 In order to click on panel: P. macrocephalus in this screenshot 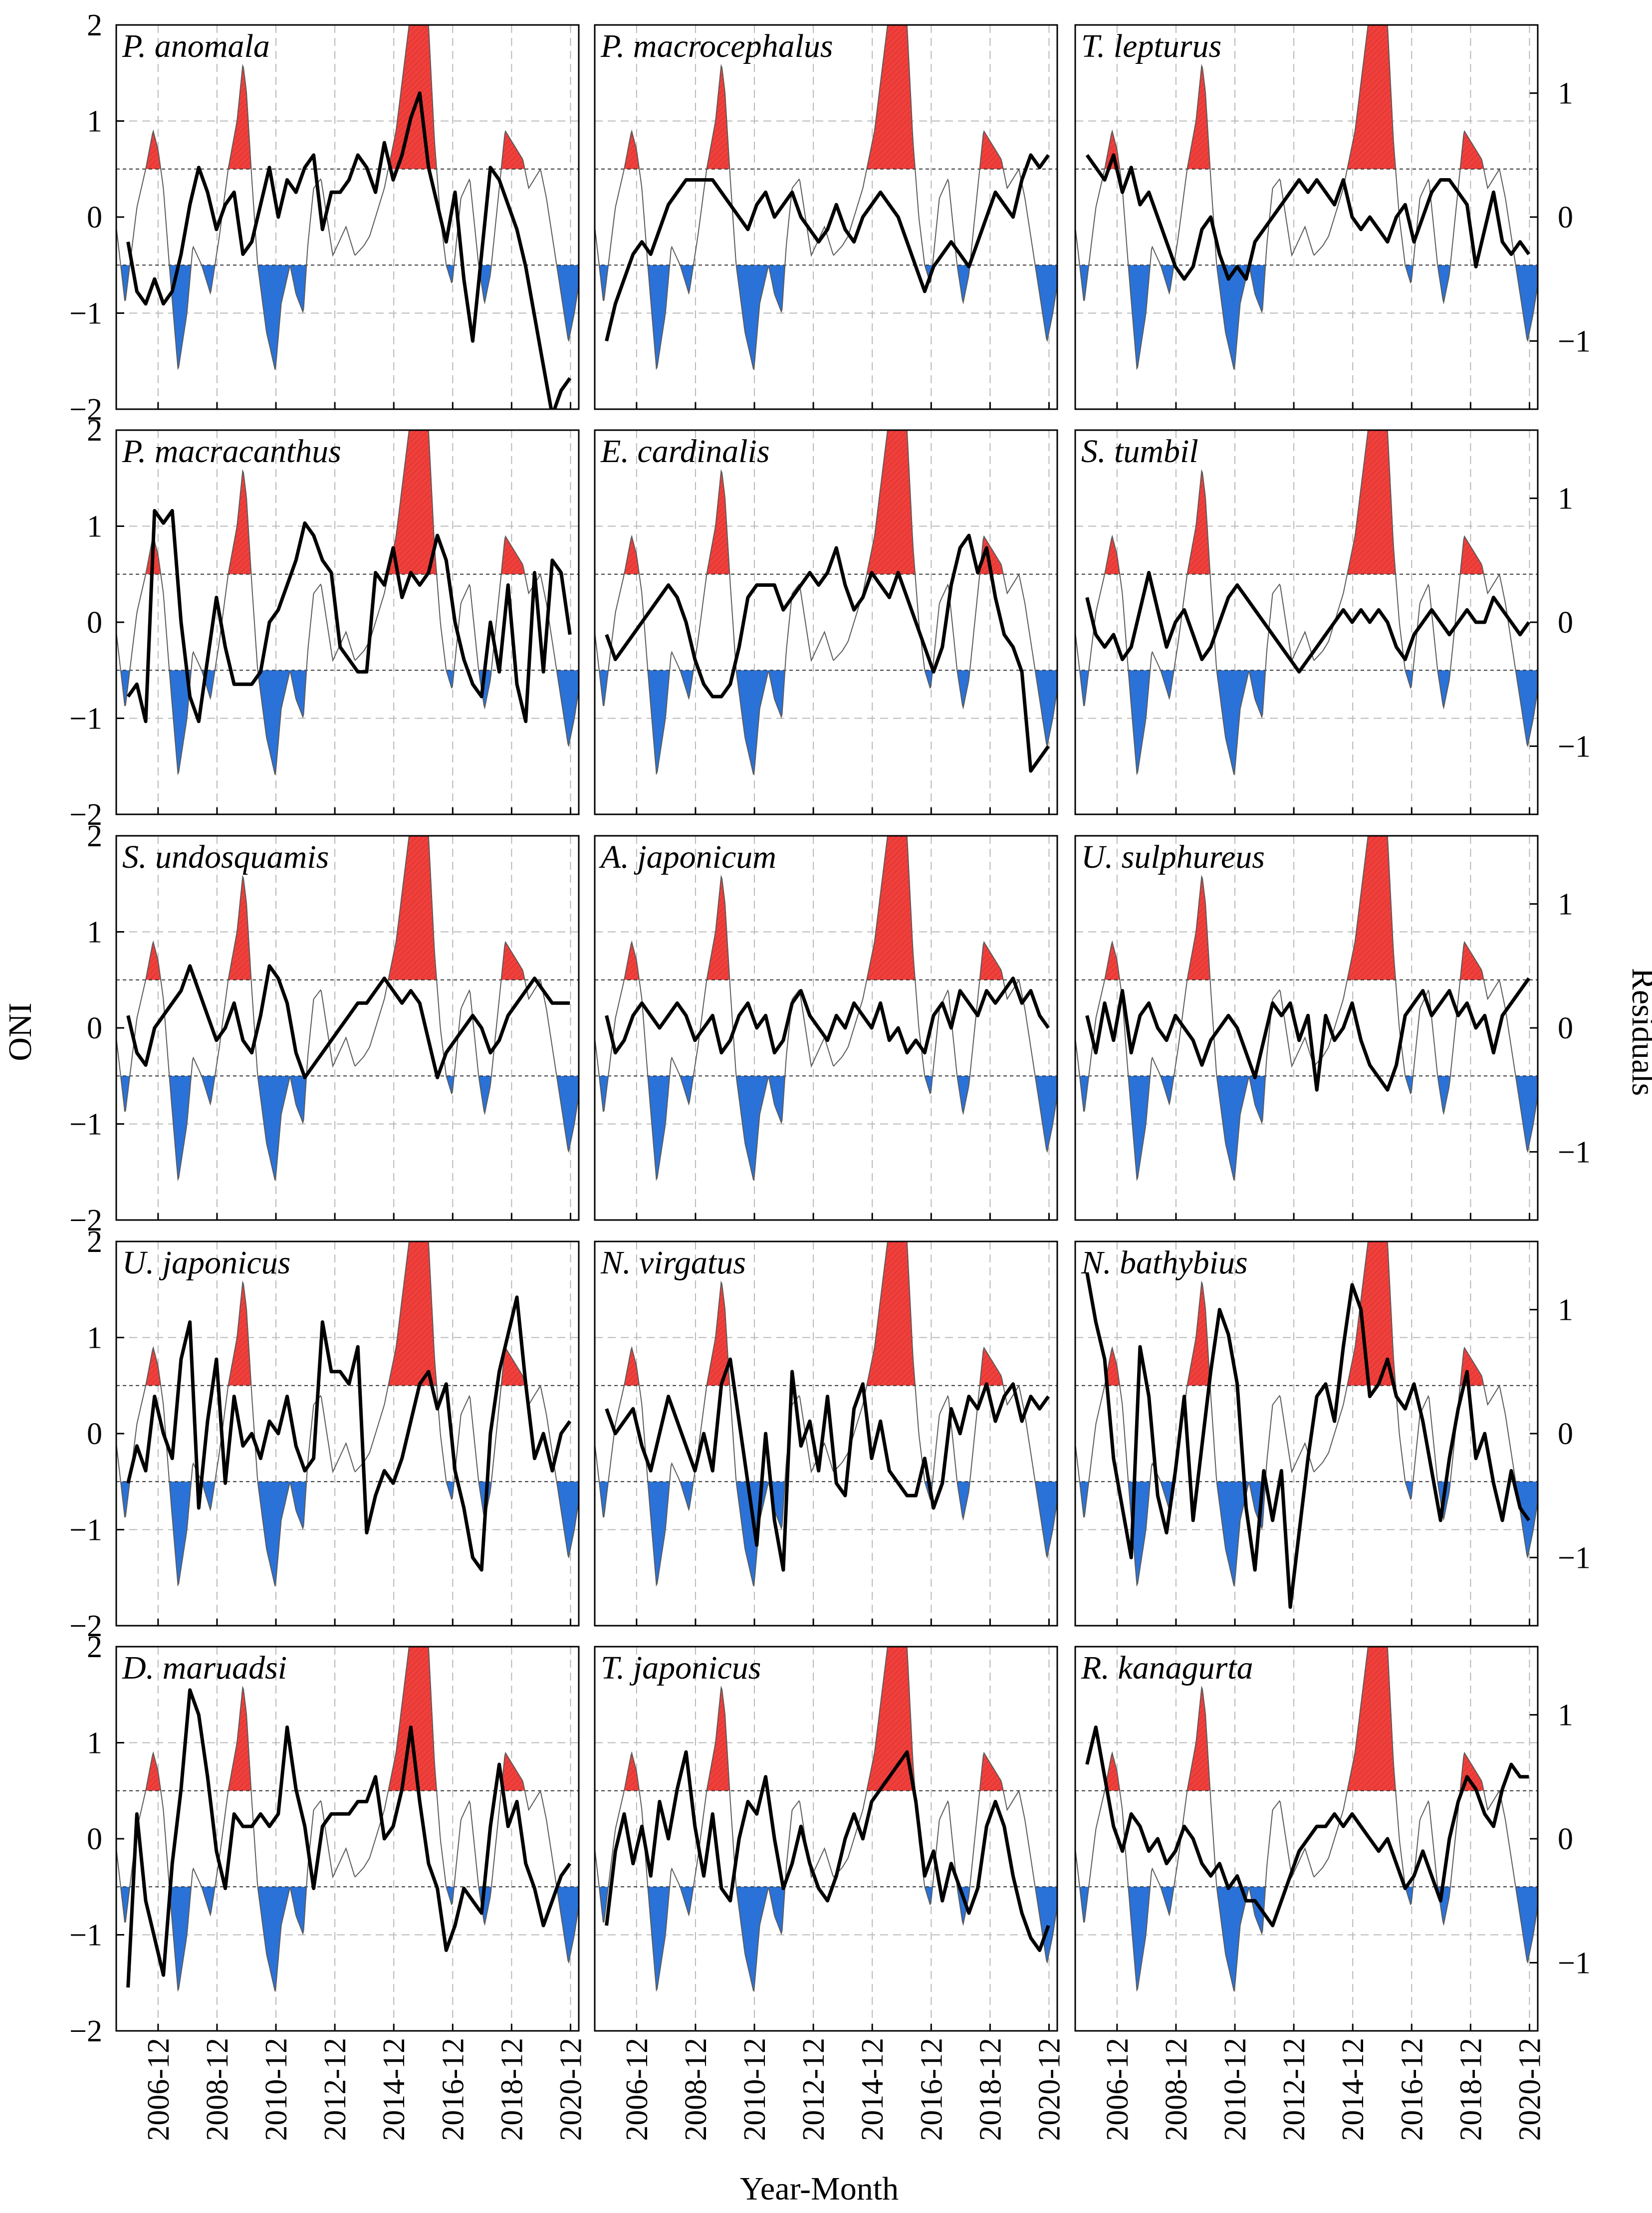, I will do `click(826, 217)`.